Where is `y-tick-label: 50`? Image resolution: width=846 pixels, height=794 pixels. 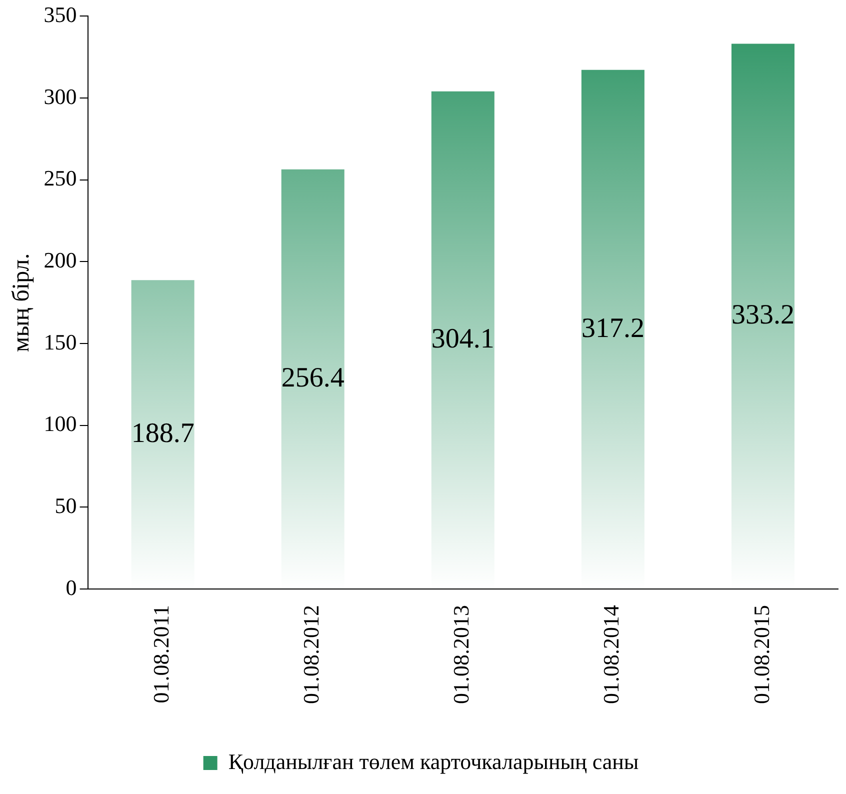
y-tick-label: 50 is located at coordinates (65, 505).